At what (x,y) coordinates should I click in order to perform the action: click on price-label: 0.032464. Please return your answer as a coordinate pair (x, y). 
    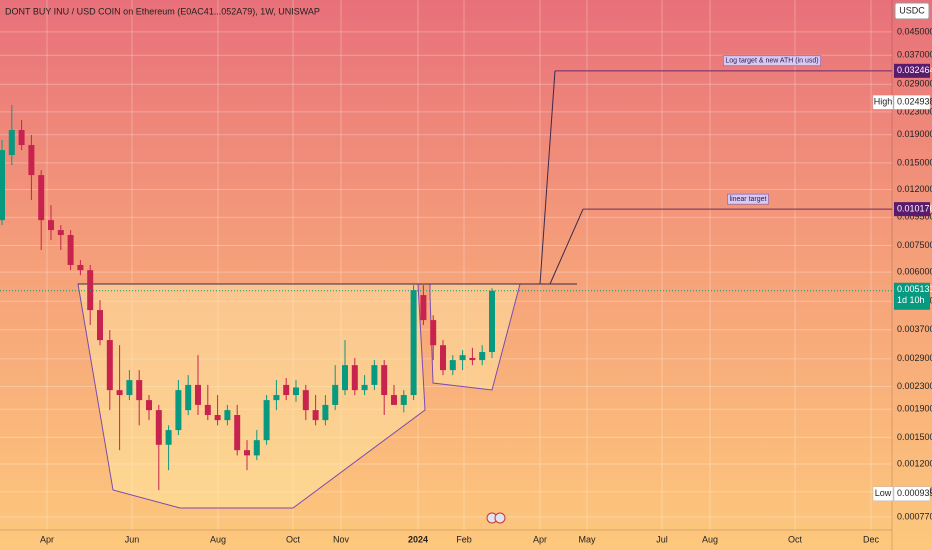
    Looking at the image, I should click on (914, 70).